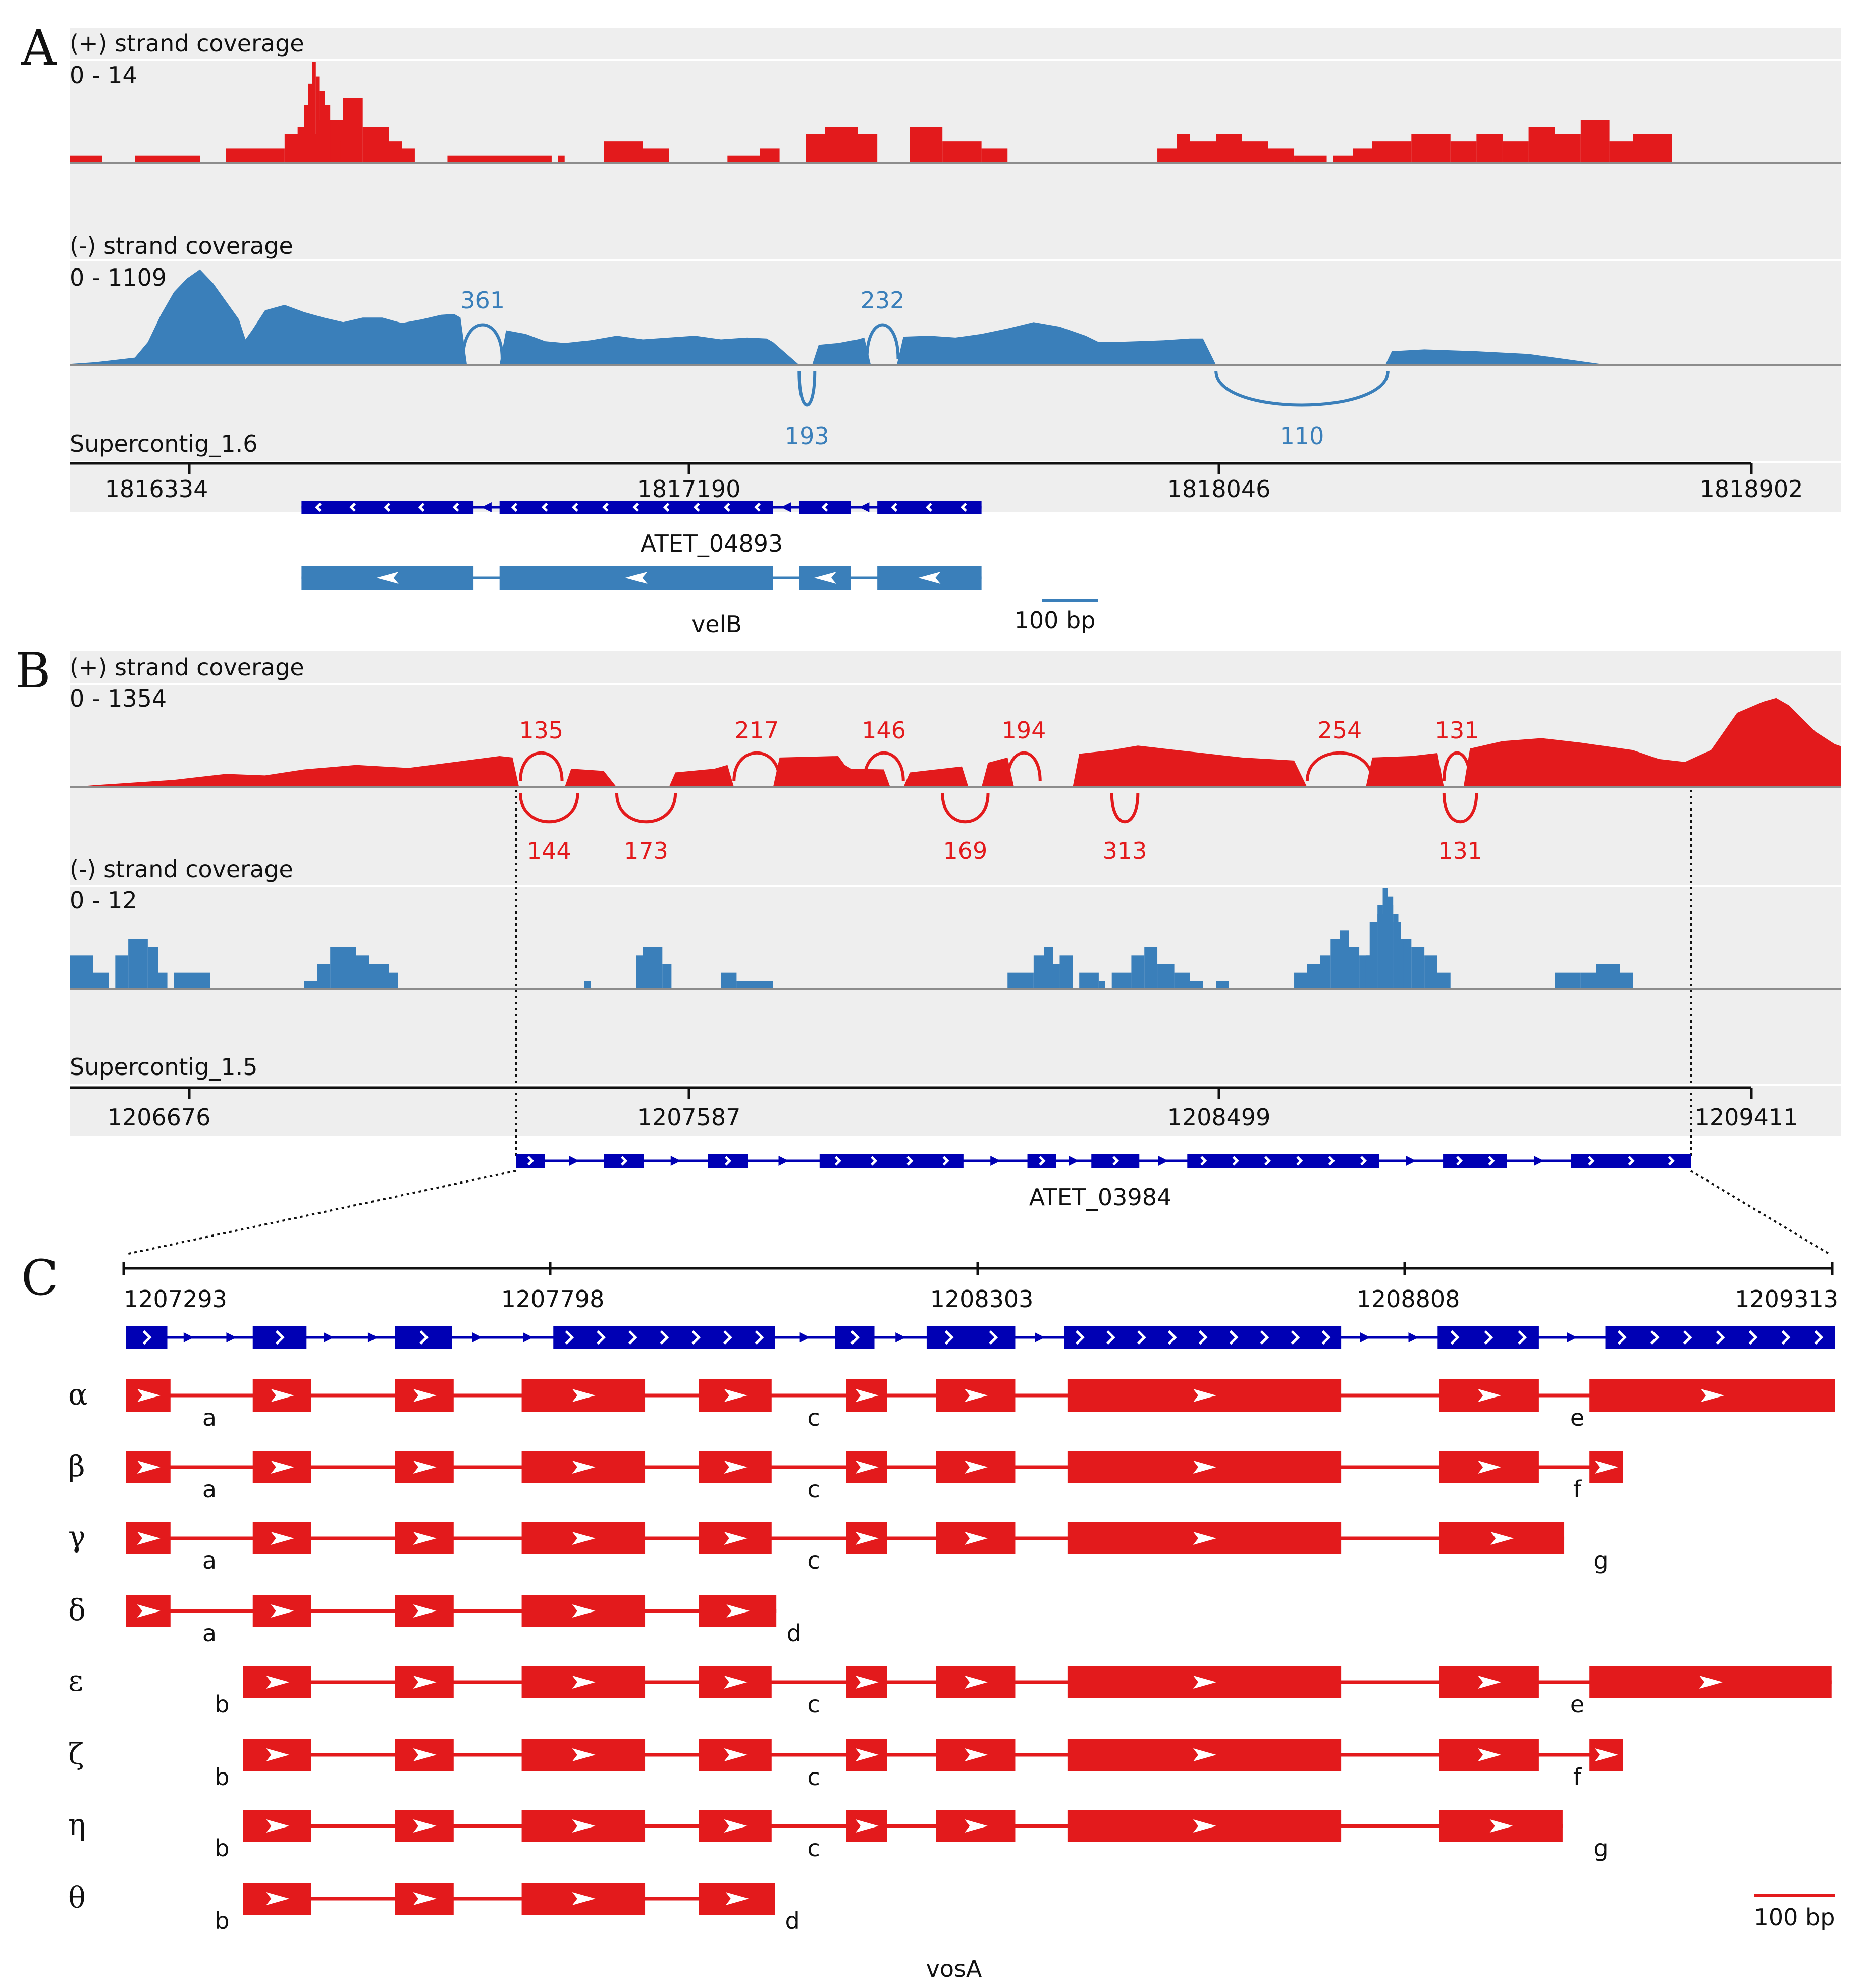 This screenshot has height=1988, width=1867. Describe the element at coordinates (78, 1646) in the screenshot. I see `panel-c-greek-labels: α β γ δ ε ζ η θ` at that location.